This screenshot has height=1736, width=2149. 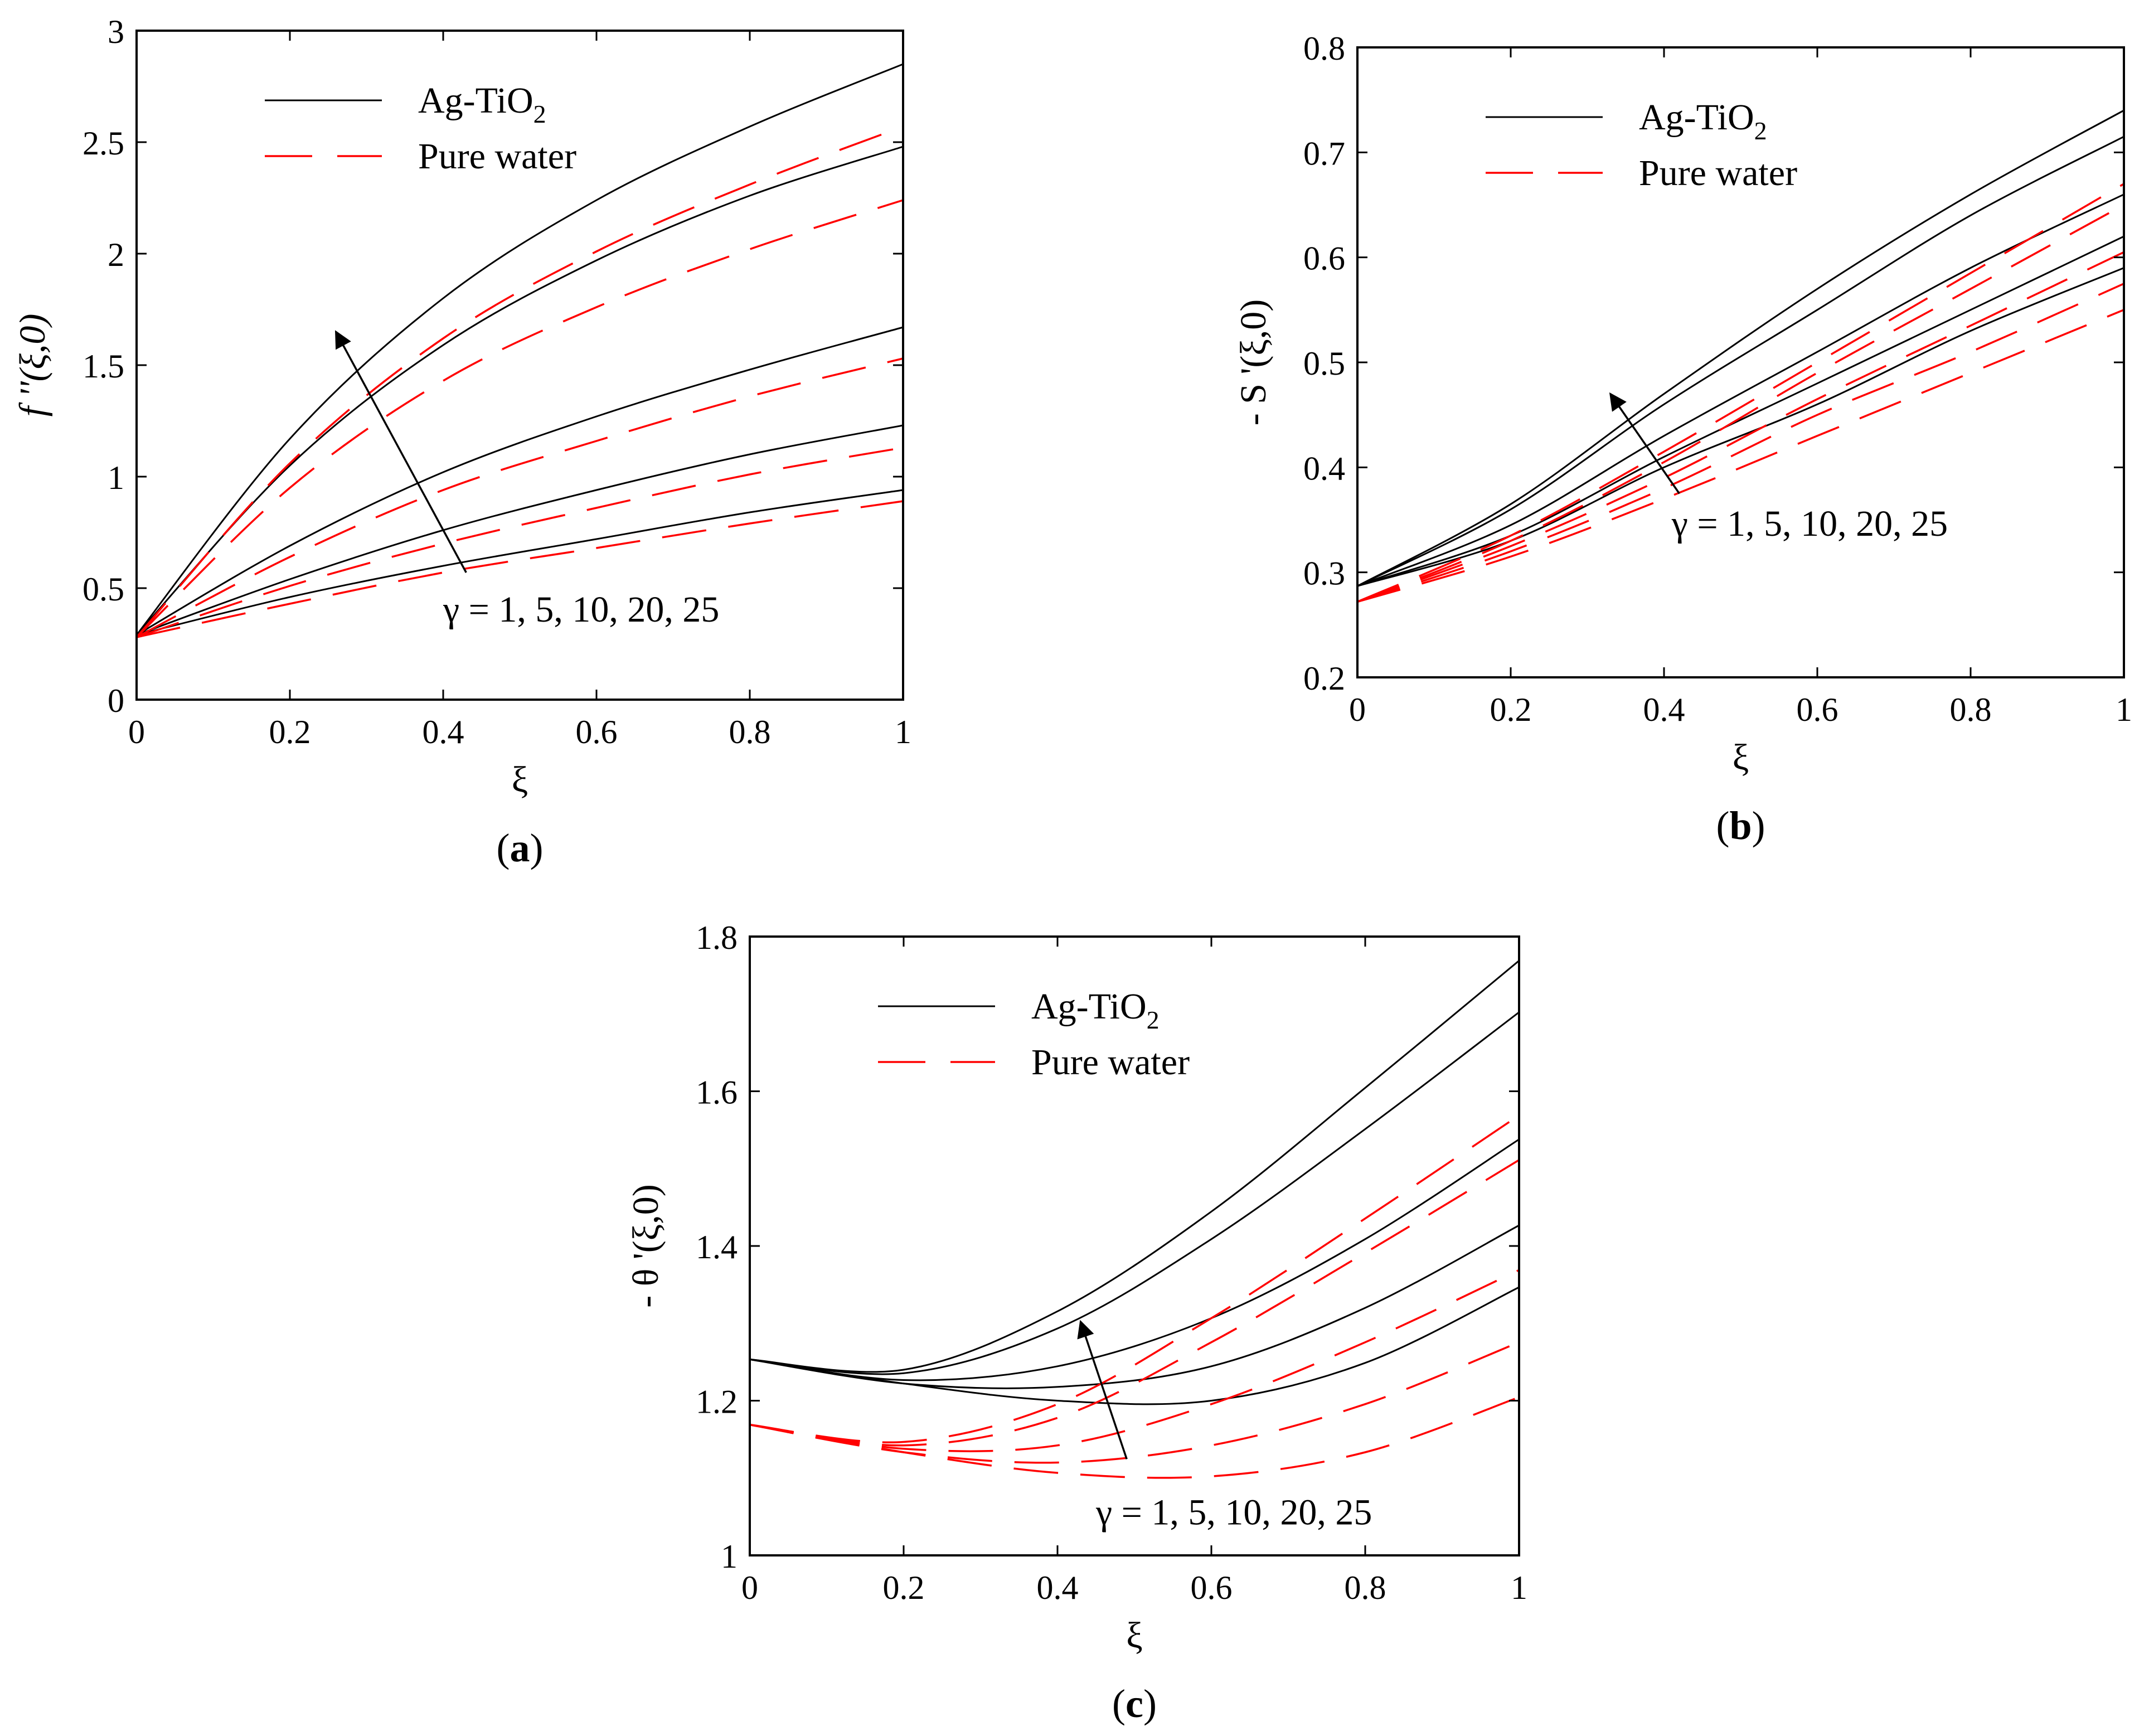 What do you see at coordinates (1324, 679) in the screenshot?
I see `y-tick-label: 0.2` at bounding box center [1324, 679].